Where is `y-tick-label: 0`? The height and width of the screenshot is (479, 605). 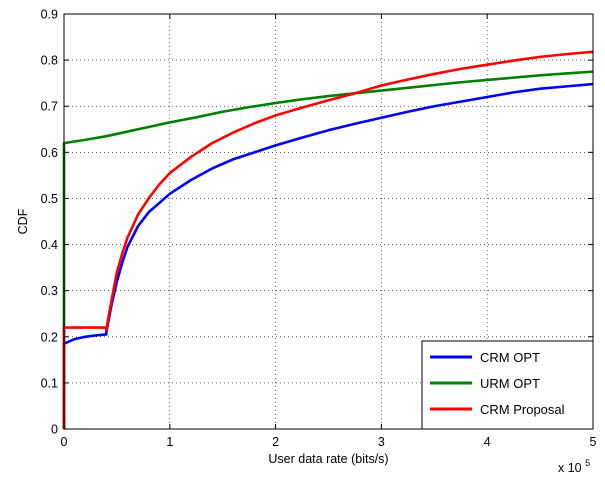 y-tick-label: 0 is located at coordinates (54, 430).